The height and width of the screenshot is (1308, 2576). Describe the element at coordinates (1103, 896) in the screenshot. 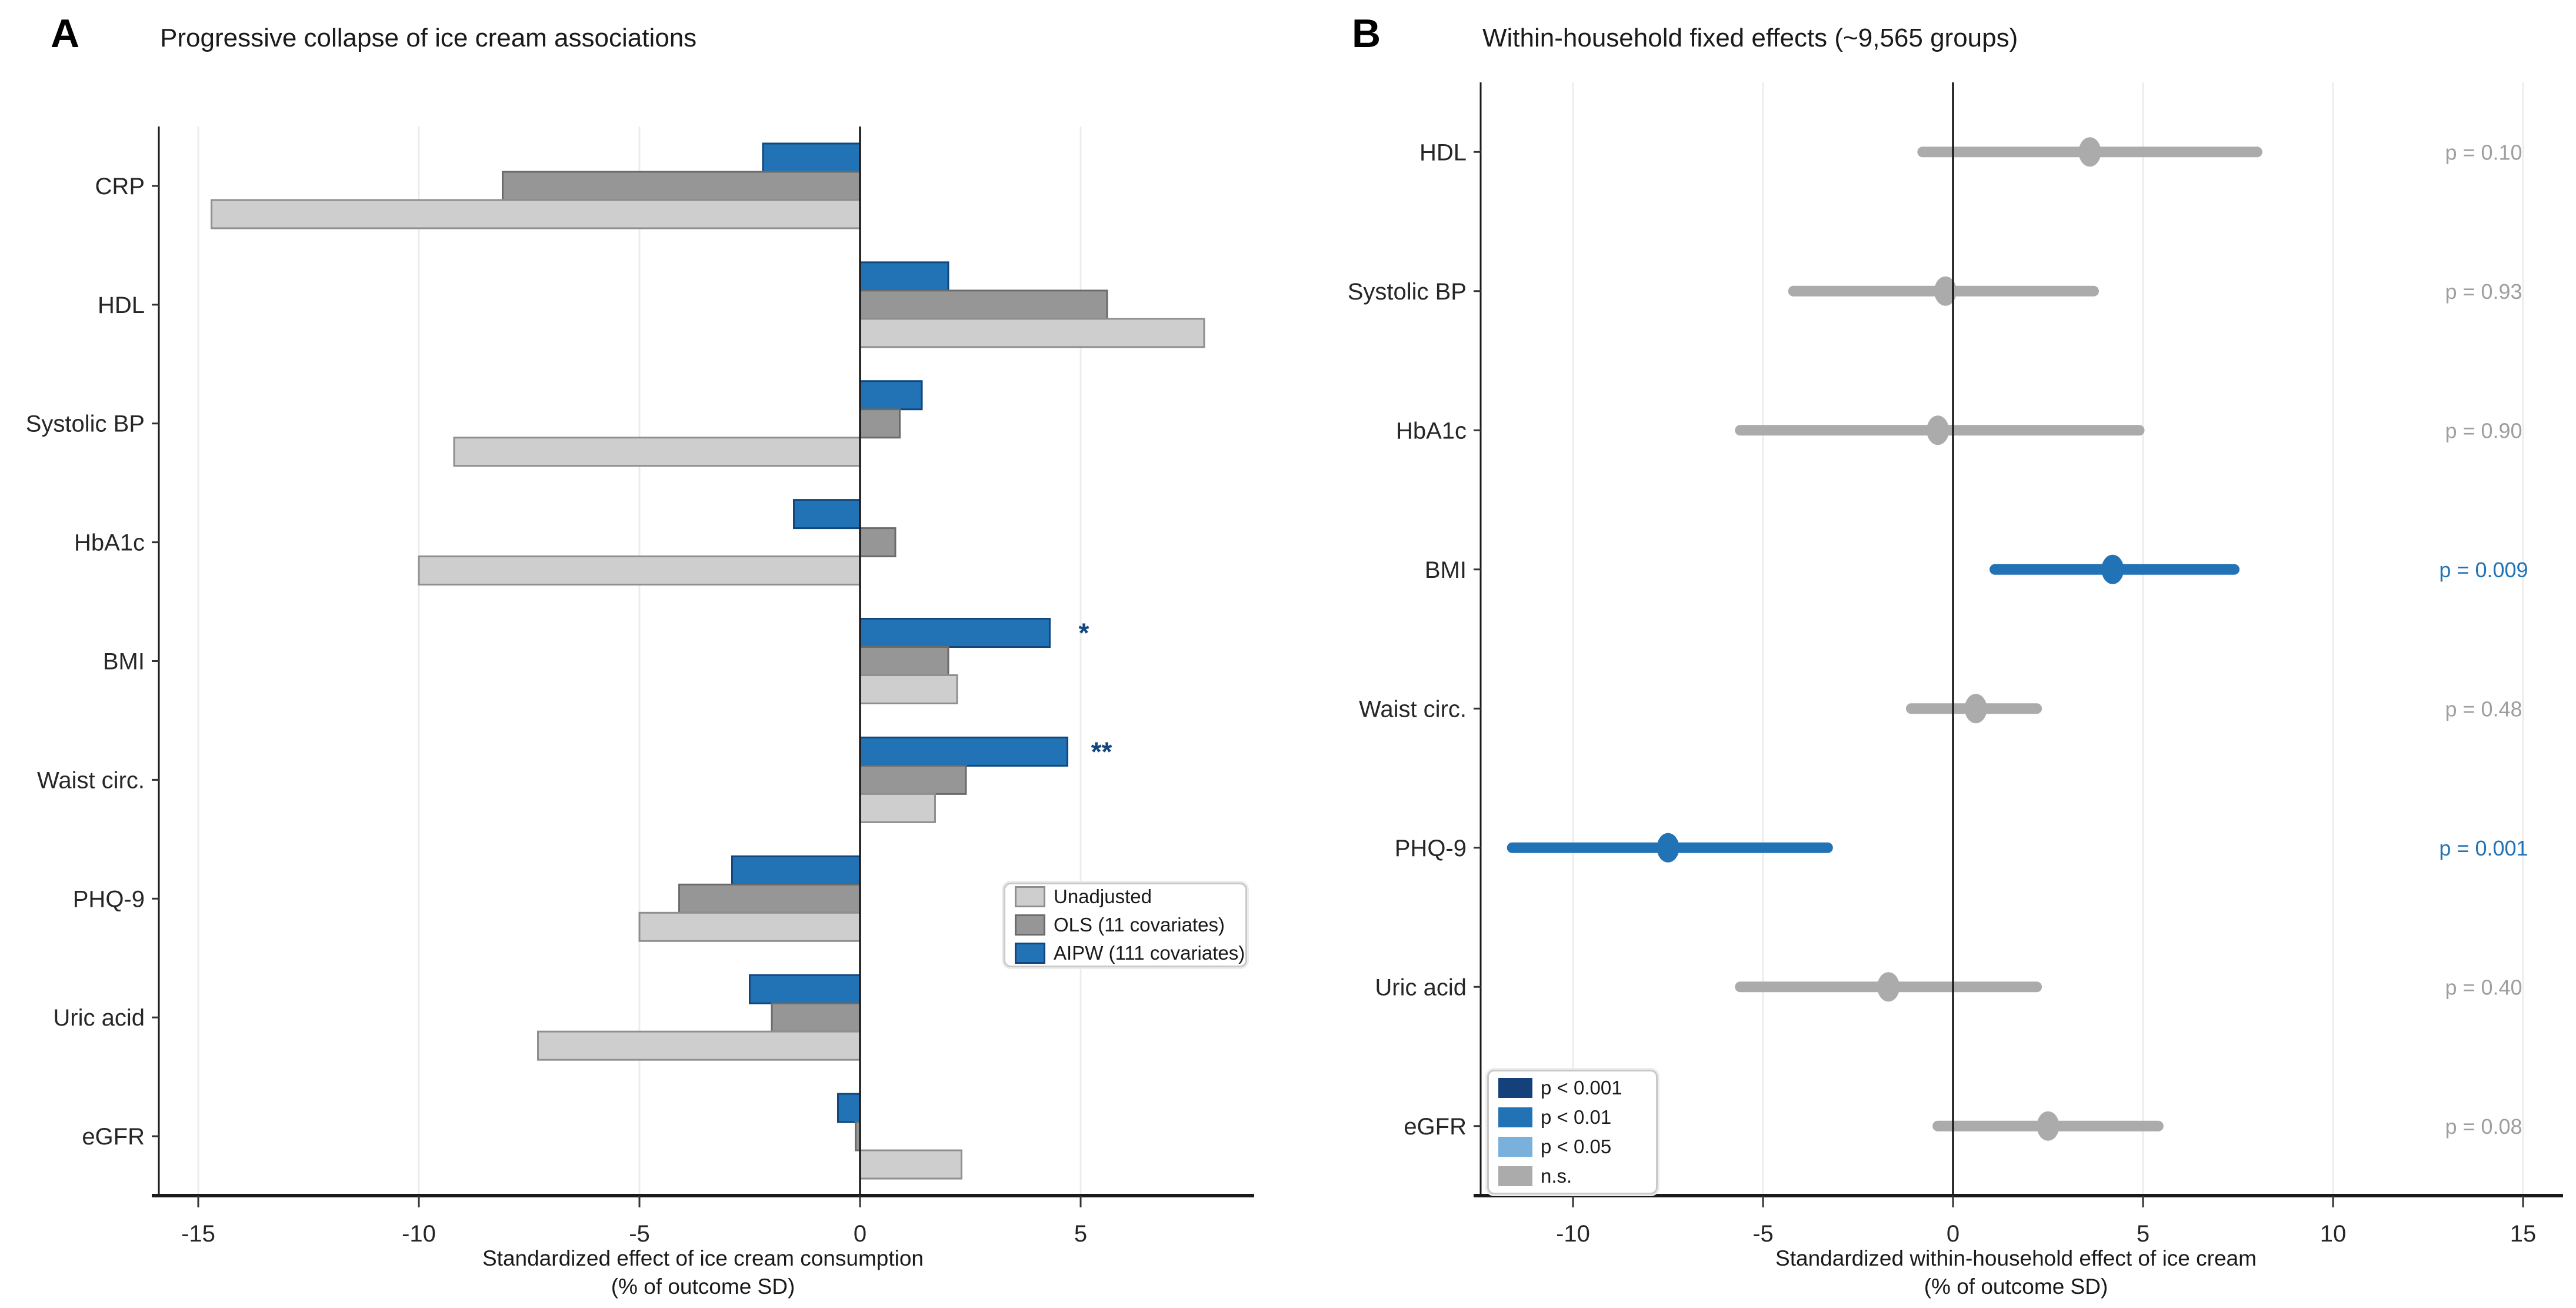

I see `legend-label: Unadjusted` at that location.